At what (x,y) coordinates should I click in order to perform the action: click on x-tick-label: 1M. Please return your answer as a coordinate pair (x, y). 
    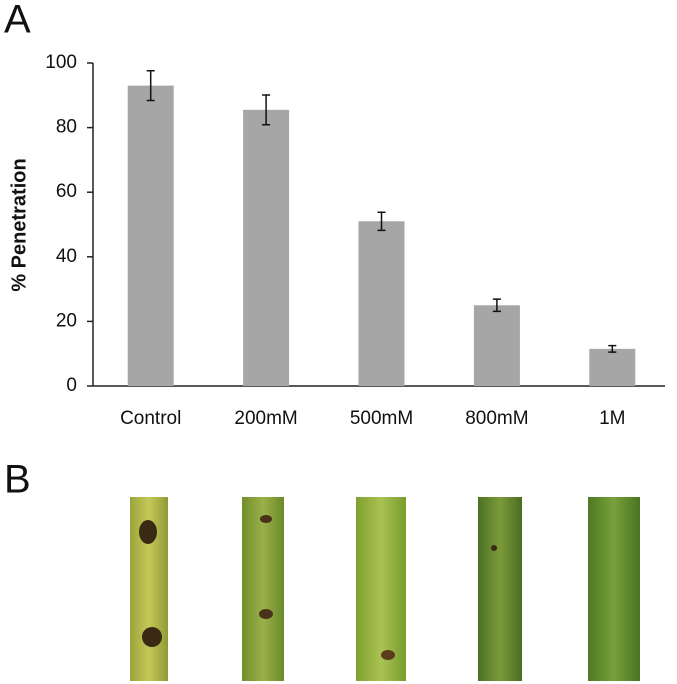
    Looking at the image, I should click on (612, 418).